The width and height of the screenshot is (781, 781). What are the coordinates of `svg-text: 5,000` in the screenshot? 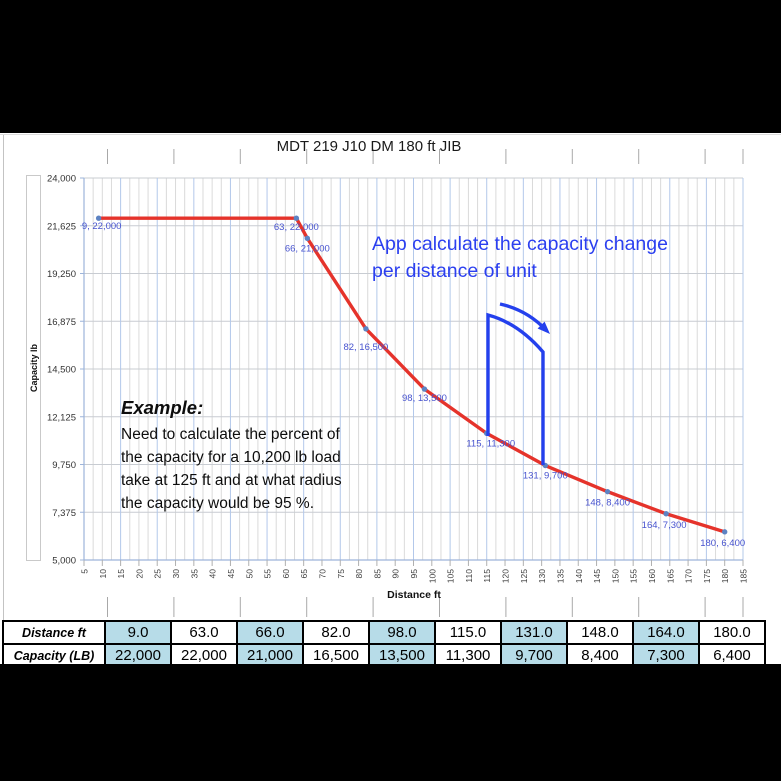 It's located at (64, 561).